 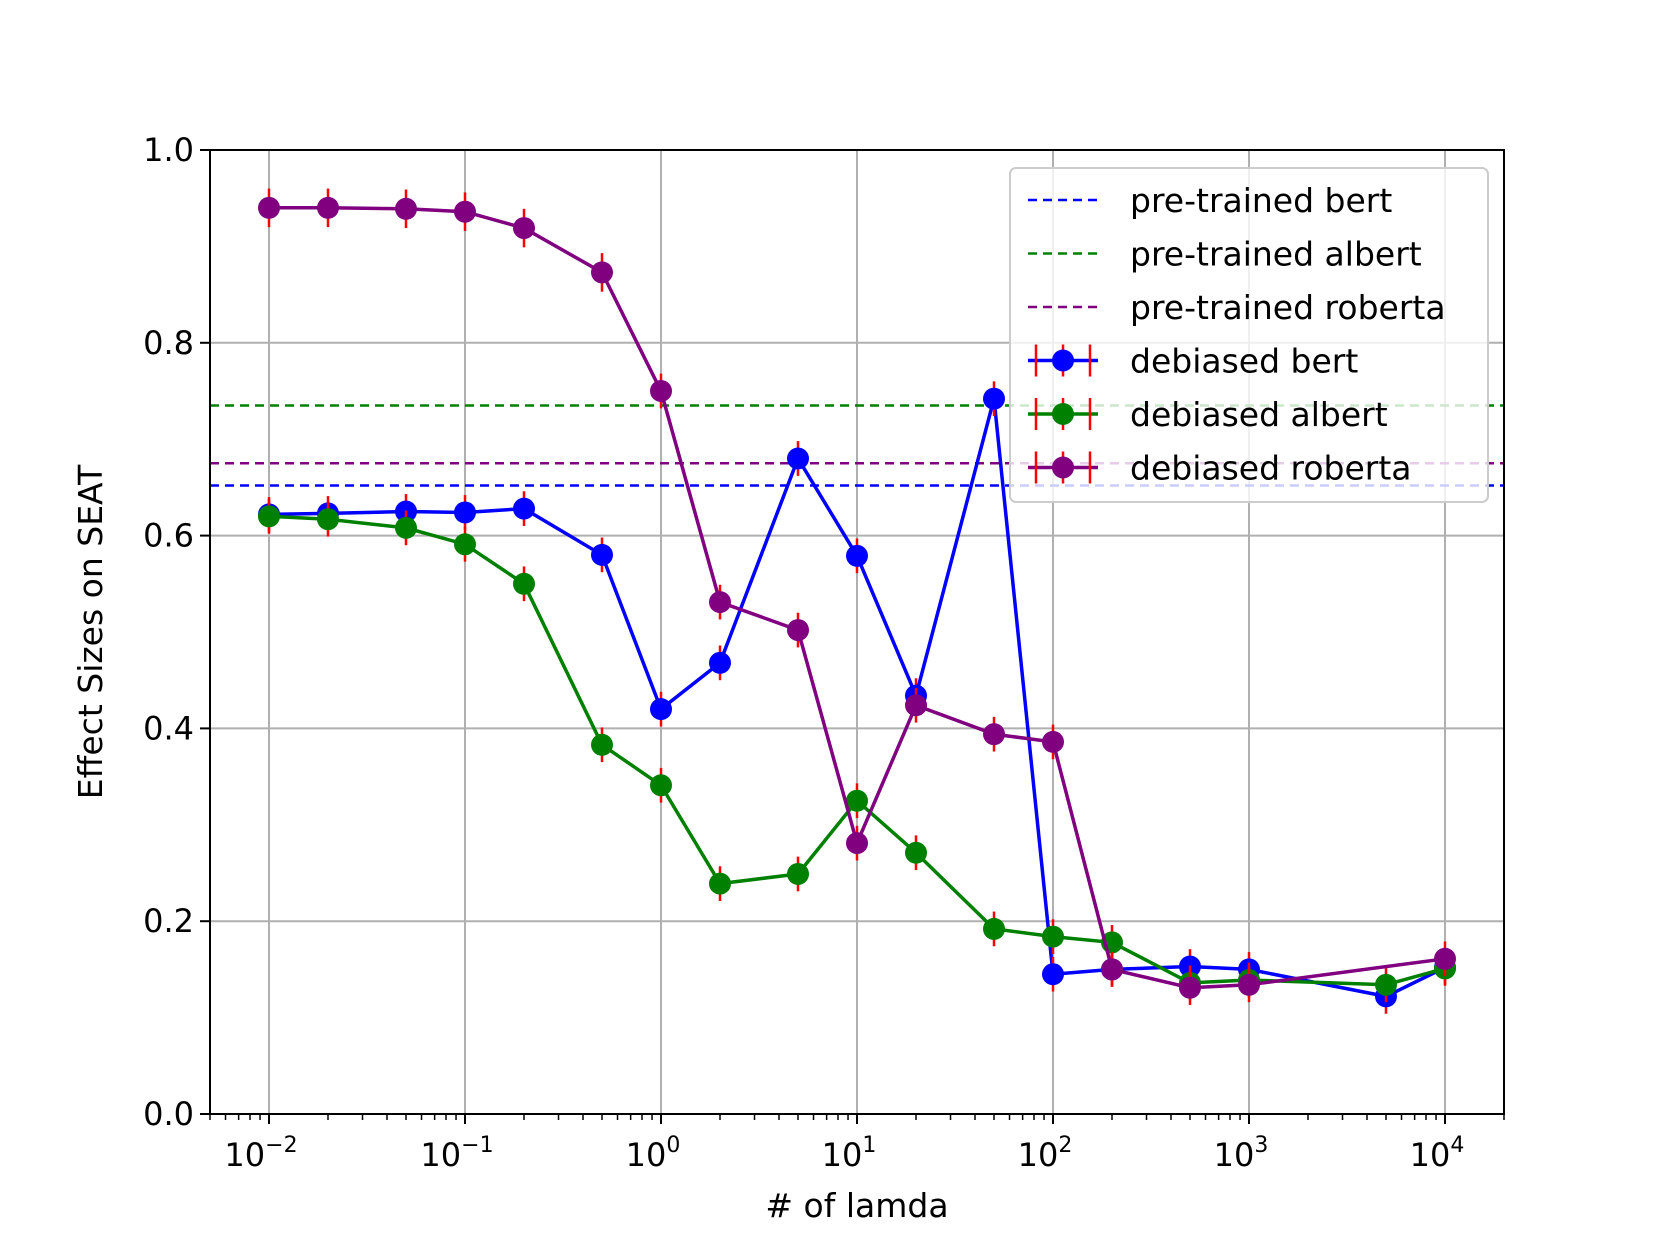 What do you see at coordinates (1244, 361) in the screenshot?
I see `legend-label: debiased bert` at bounding box center [1244, 361].